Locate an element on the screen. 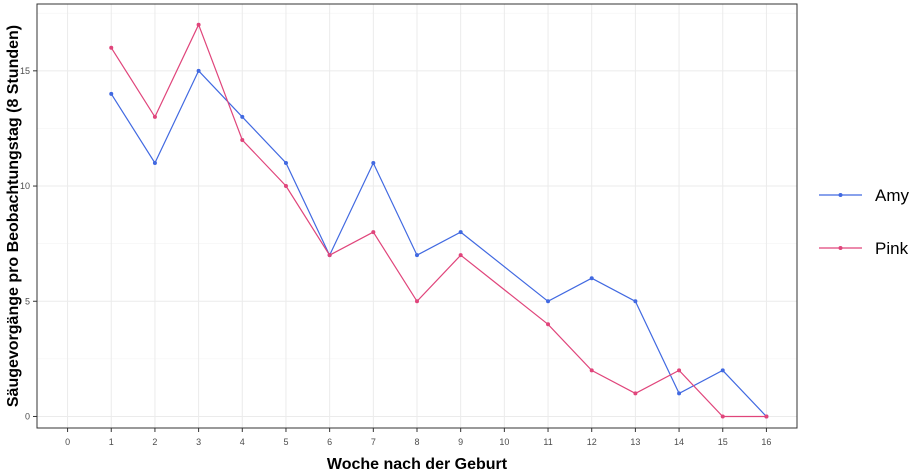  y-tick-label: 0 is located at coordinates (27, 416).